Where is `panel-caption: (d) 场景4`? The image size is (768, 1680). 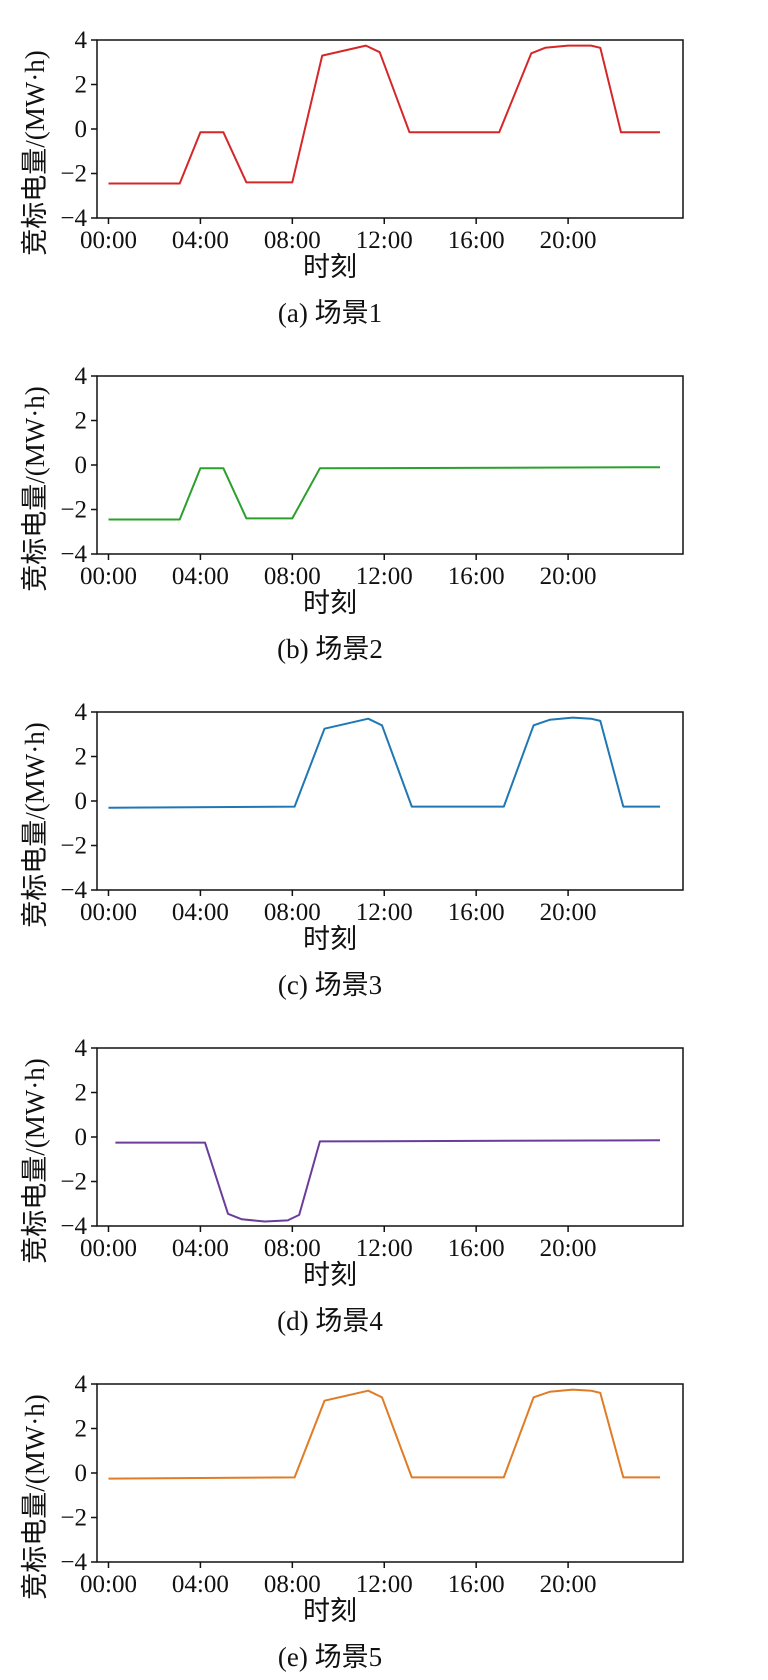
panel-caption: (d) 场景4 is located at coordinates (330, 1321).